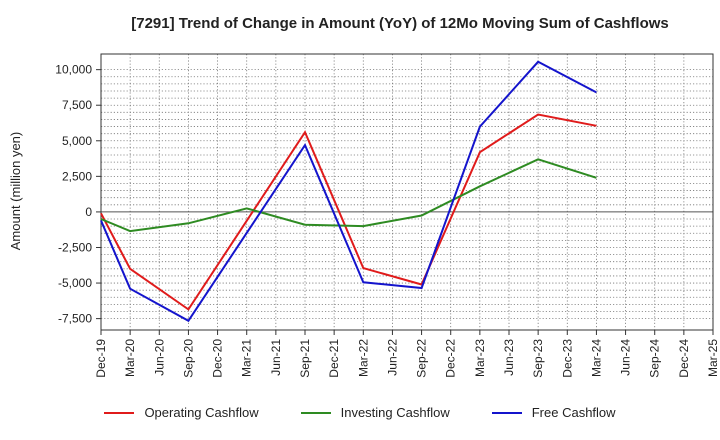 This screenshot has height=440, width=720. Describe the element at coordinates (392, 357) in the screenshot. I see `x-tick-label: Jun-22` at that location.